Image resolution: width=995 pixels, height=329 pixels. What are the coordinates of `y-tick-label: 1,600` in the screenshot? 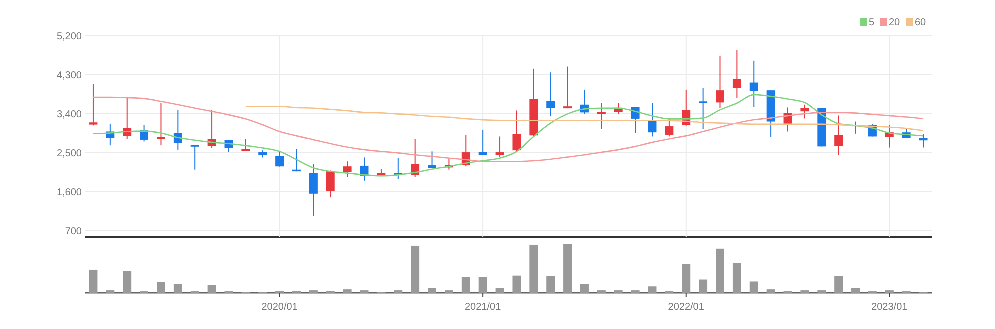 It's located at (69, 192).